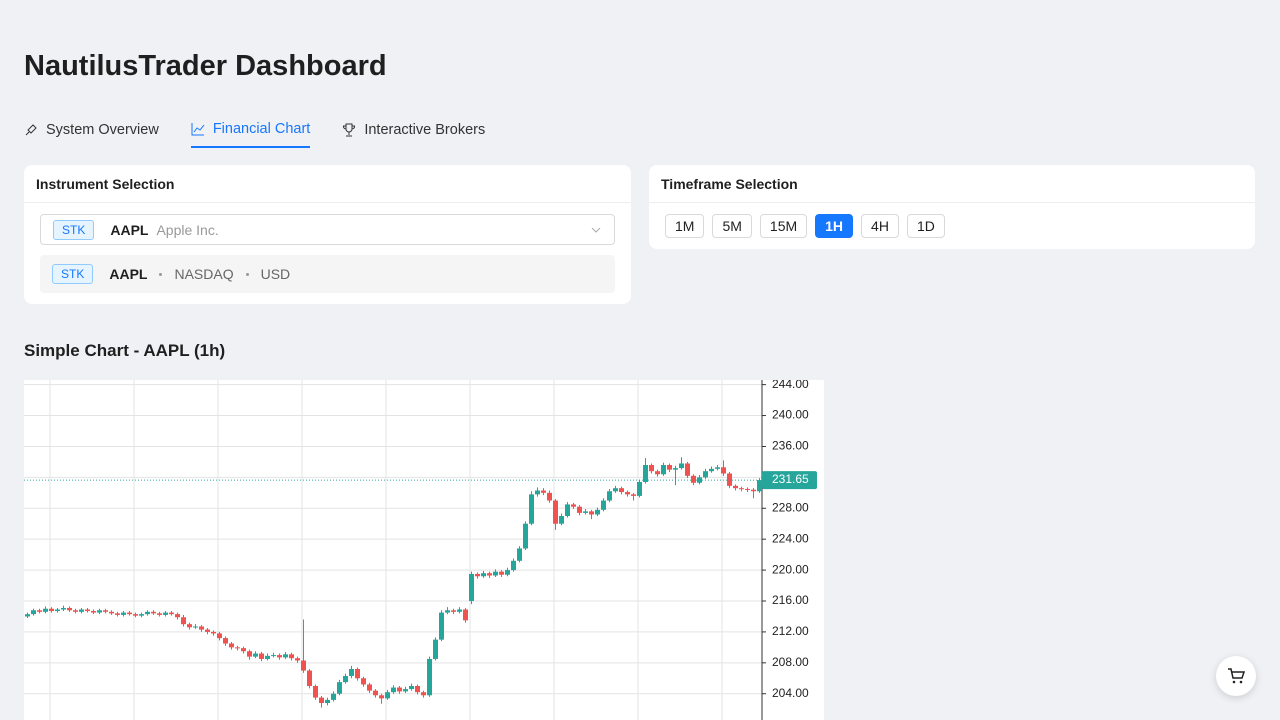  What do you see at coordinates (73, 274) in the screenshot?
I see `type-tag: STK` at bounding box center [73, 274].